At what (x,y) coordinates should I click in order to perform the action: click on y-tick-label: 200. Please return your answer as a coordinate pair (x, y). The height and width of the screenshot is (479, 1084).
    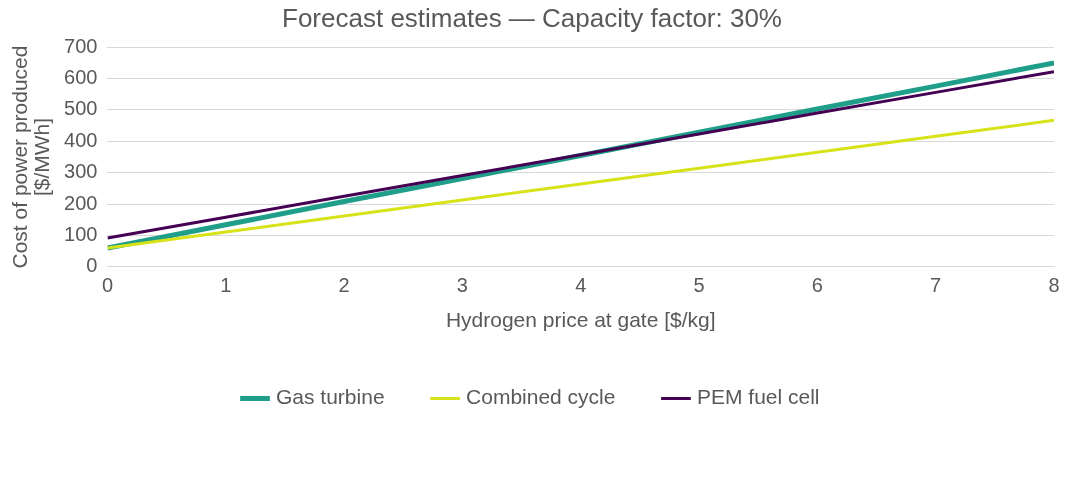
    Looking at the image, I should click on (81, 202).